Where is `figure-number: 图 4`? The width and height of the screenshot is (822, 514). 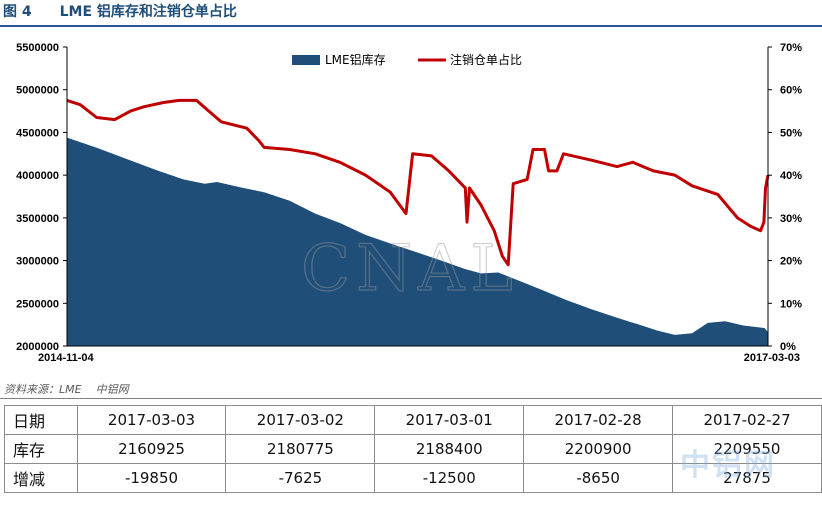
figure-number: 图 4 is located at coordinates (17, 12).